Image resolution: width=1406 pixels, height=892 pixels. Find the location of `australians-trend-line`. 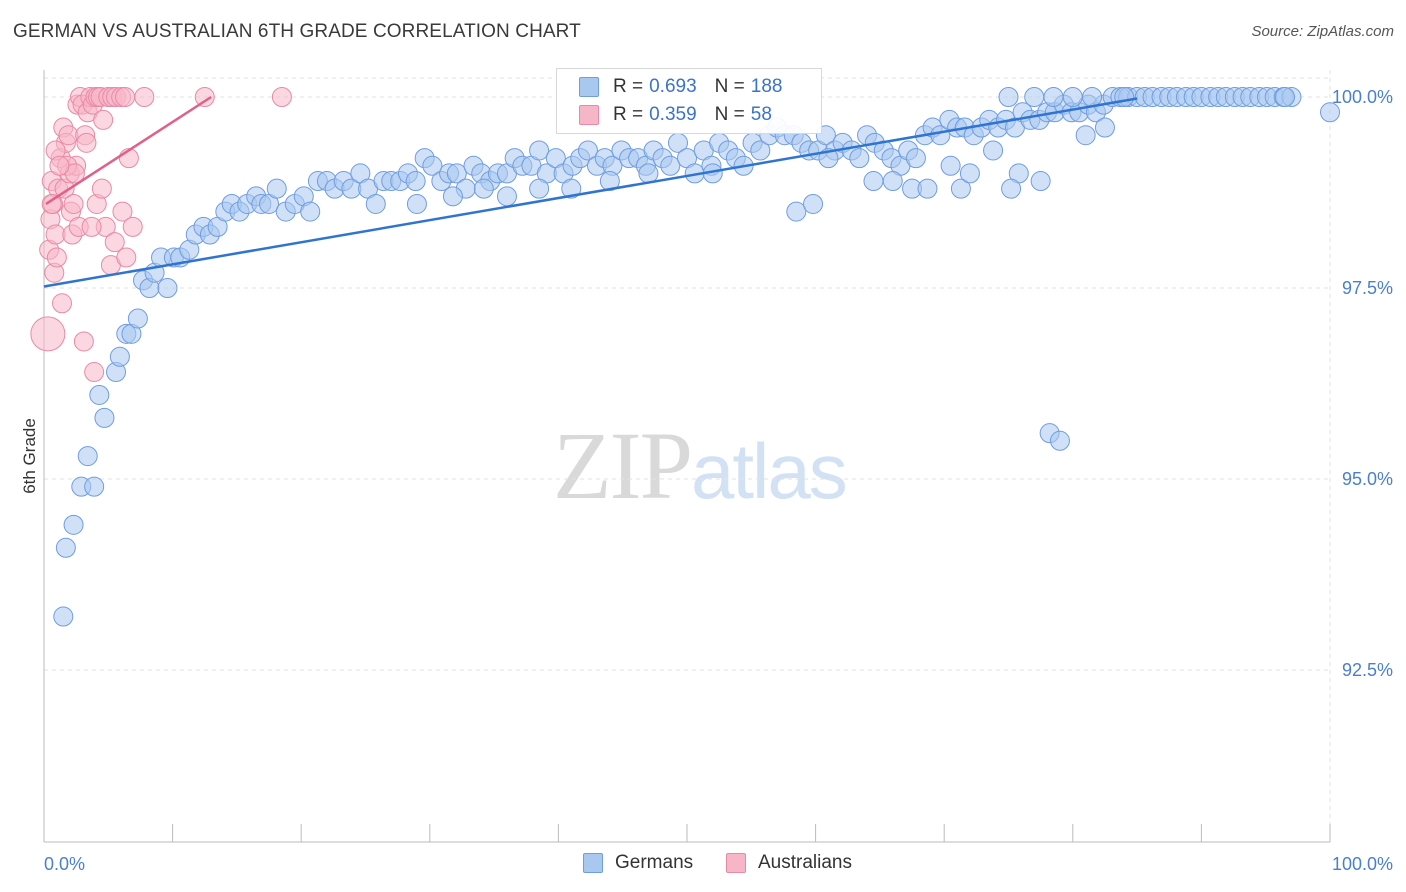

australians-trend-line is located at coordinates (128, 150).